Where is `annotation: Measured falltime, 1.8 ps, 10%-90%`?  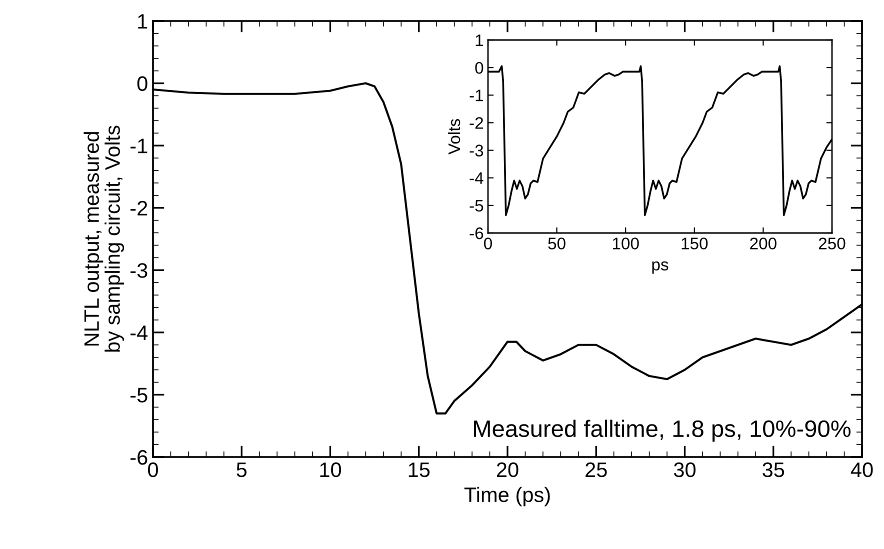
annotation: Measured falltime, 1.8 ps, 10%-90% is located at coordinates (662, 431).